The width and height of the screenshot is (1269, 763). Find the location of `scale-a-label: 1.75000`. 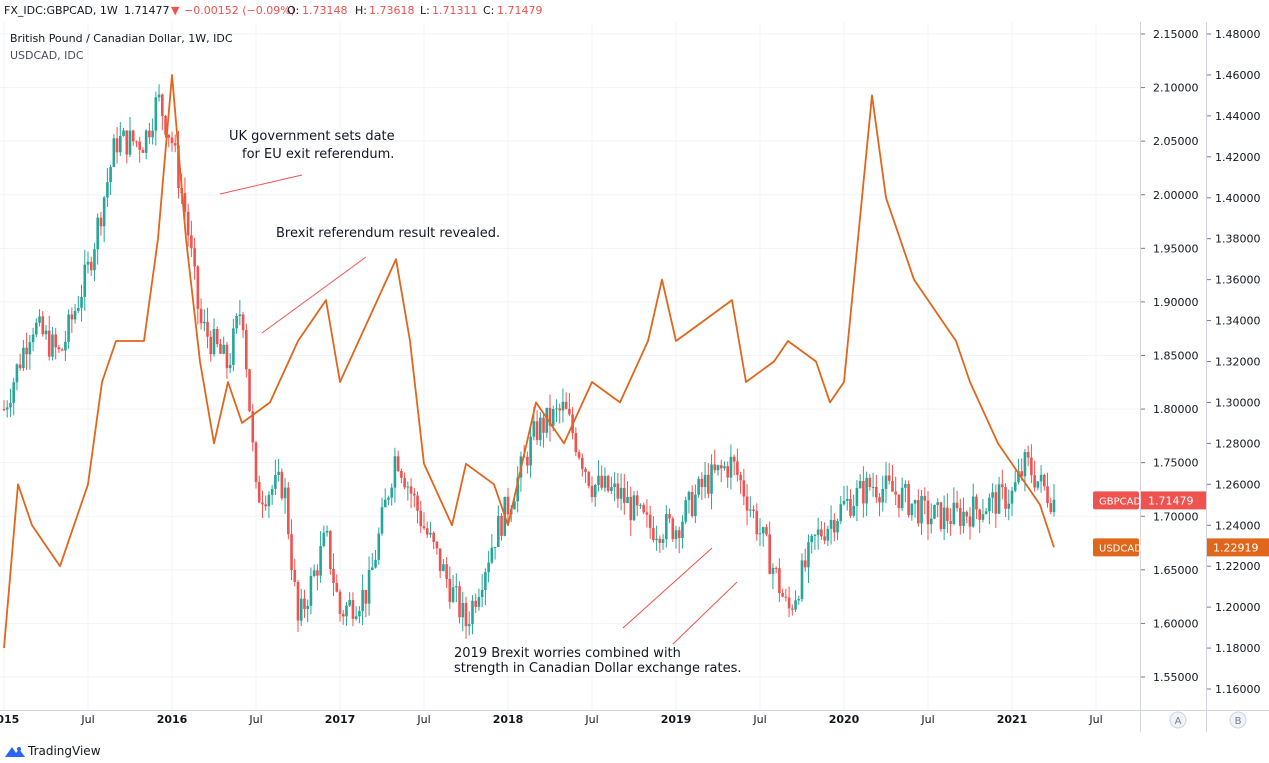

scale-a-label: 1.75000 is located at coordinates (1176, 463).